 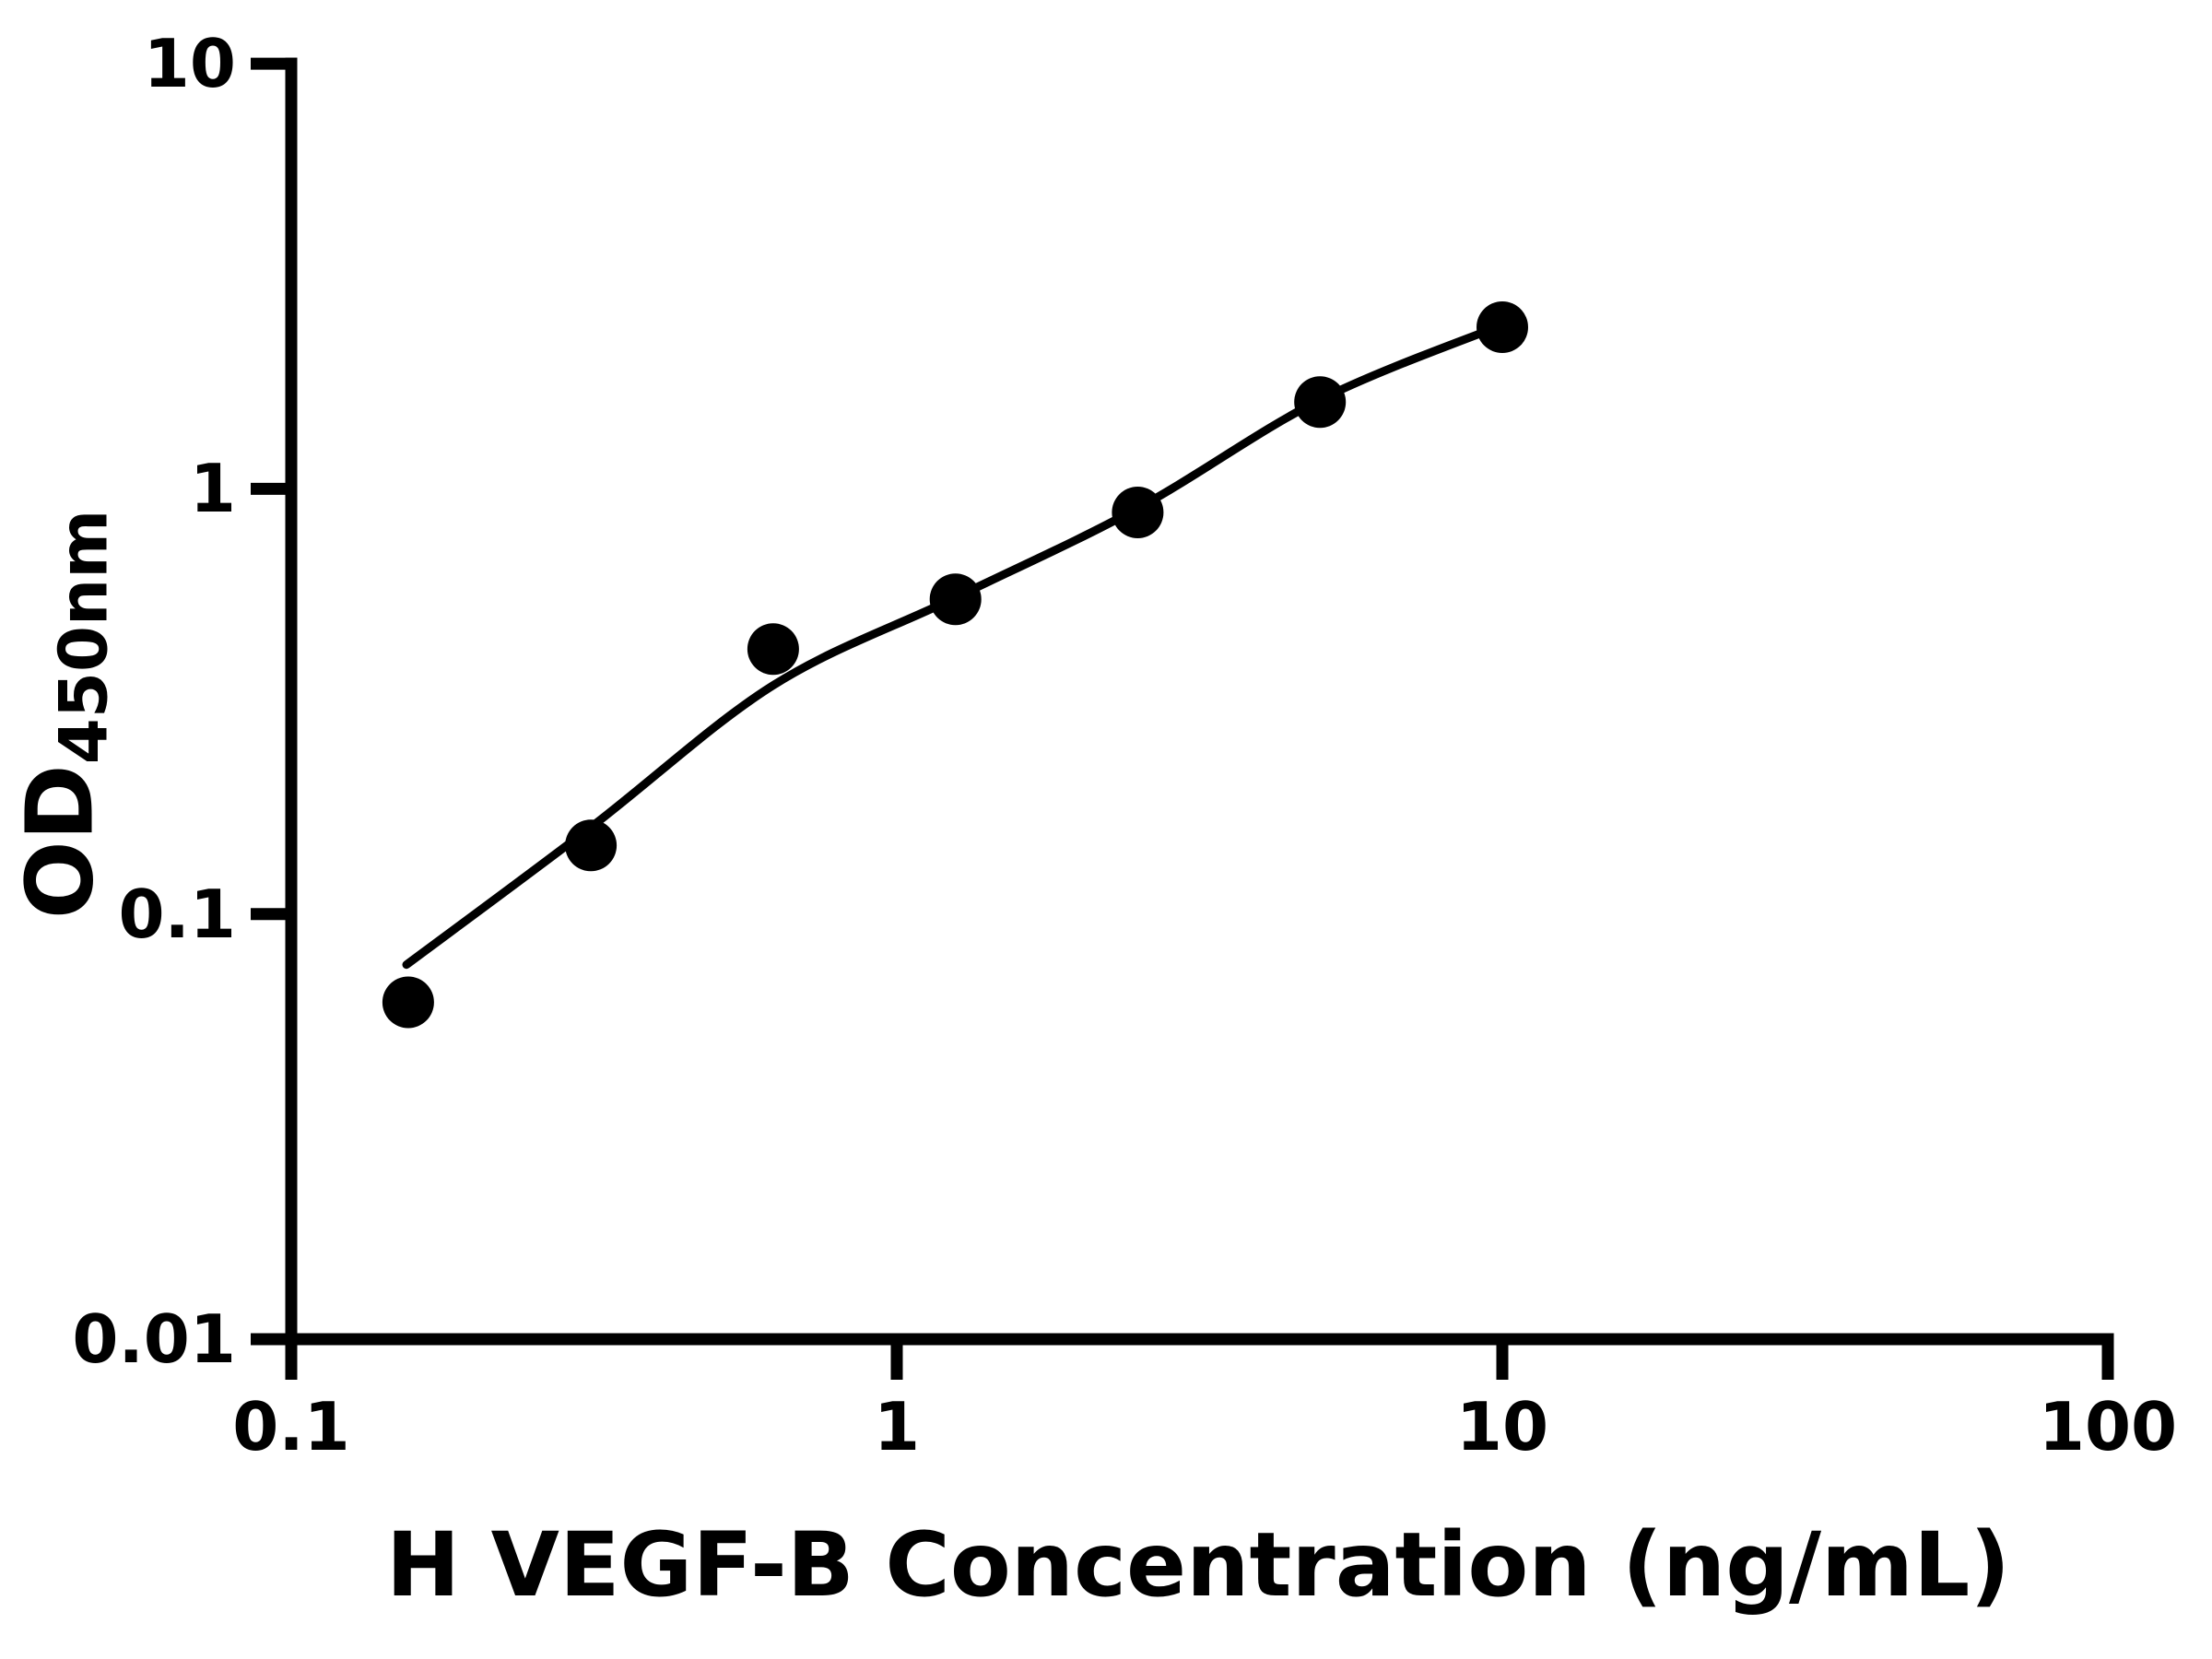 I want to click on x-tick-label: 1, so click(x=897, y=1426).